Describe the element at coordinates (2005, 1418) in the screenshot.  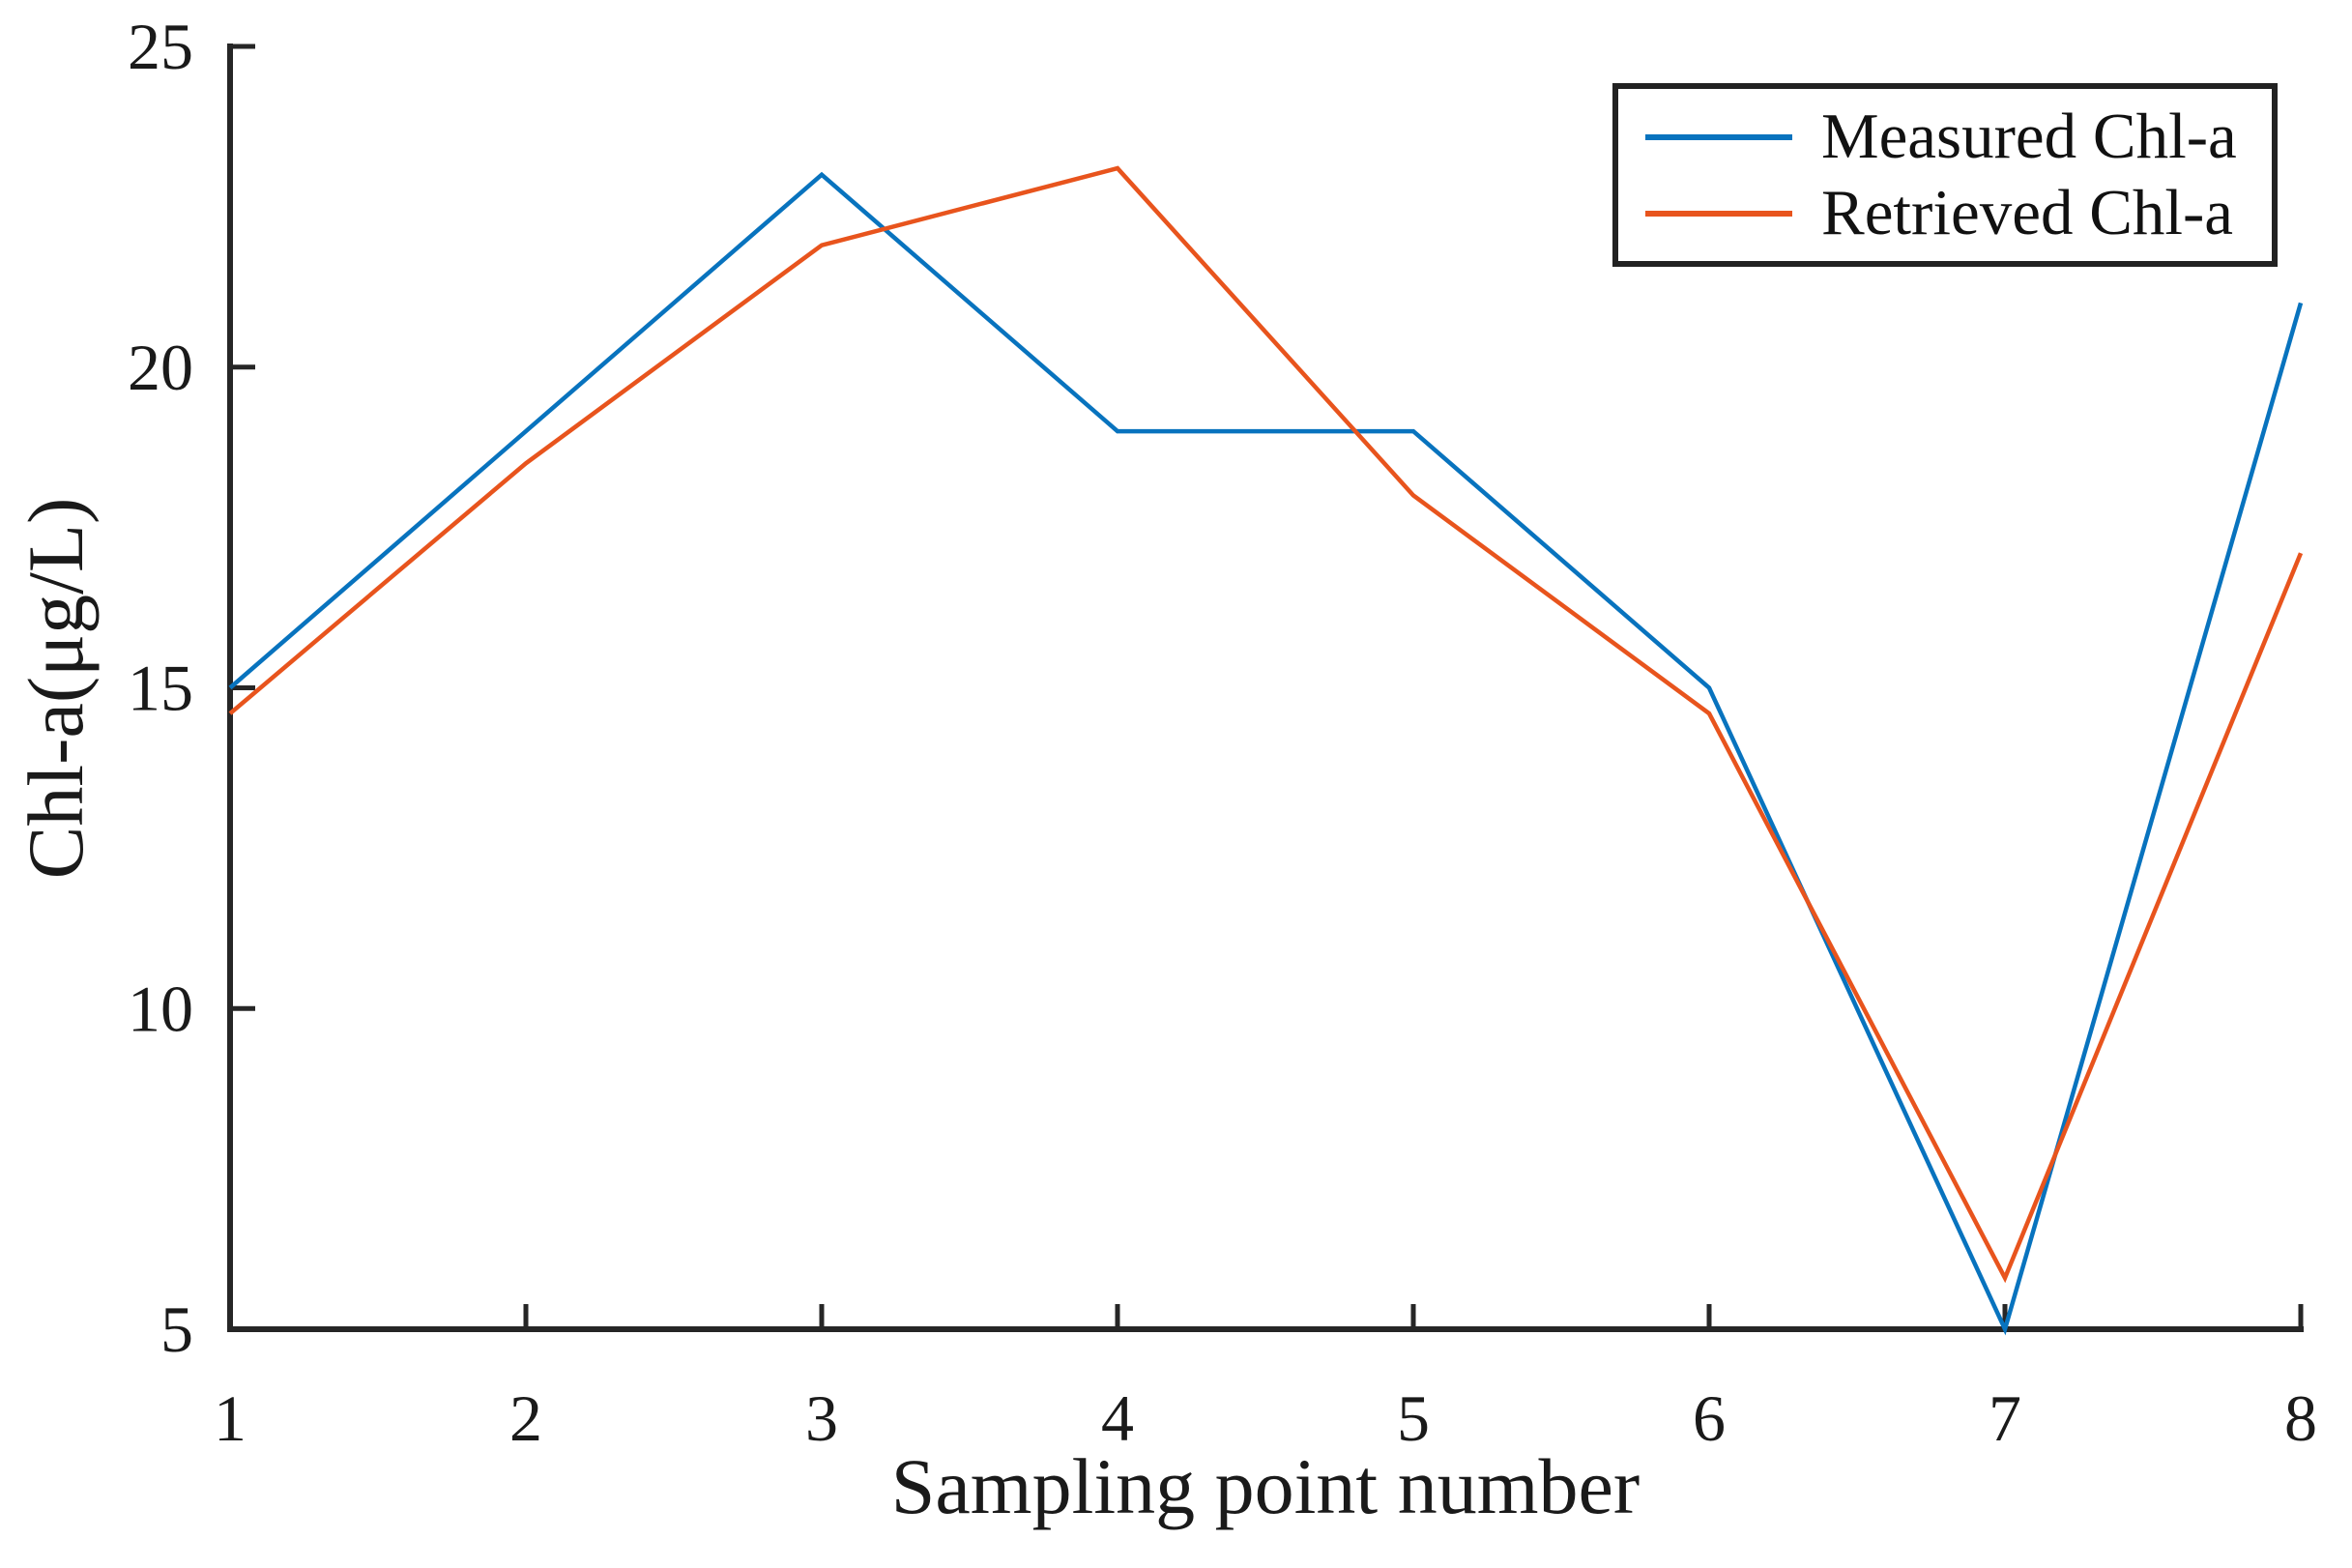
I see `x-tick-label: 7` at that location.